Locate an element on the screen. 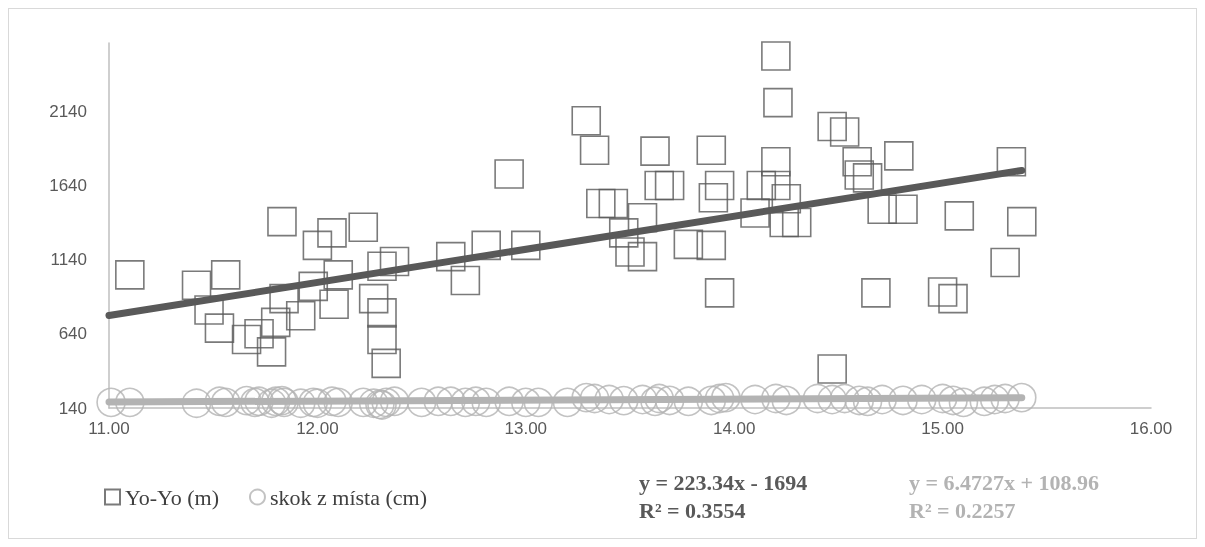 Image resolution: width=1205 pixels, height=547 pixels. legend-label: skok z místa (cm) is located at coordinates (348, 497).